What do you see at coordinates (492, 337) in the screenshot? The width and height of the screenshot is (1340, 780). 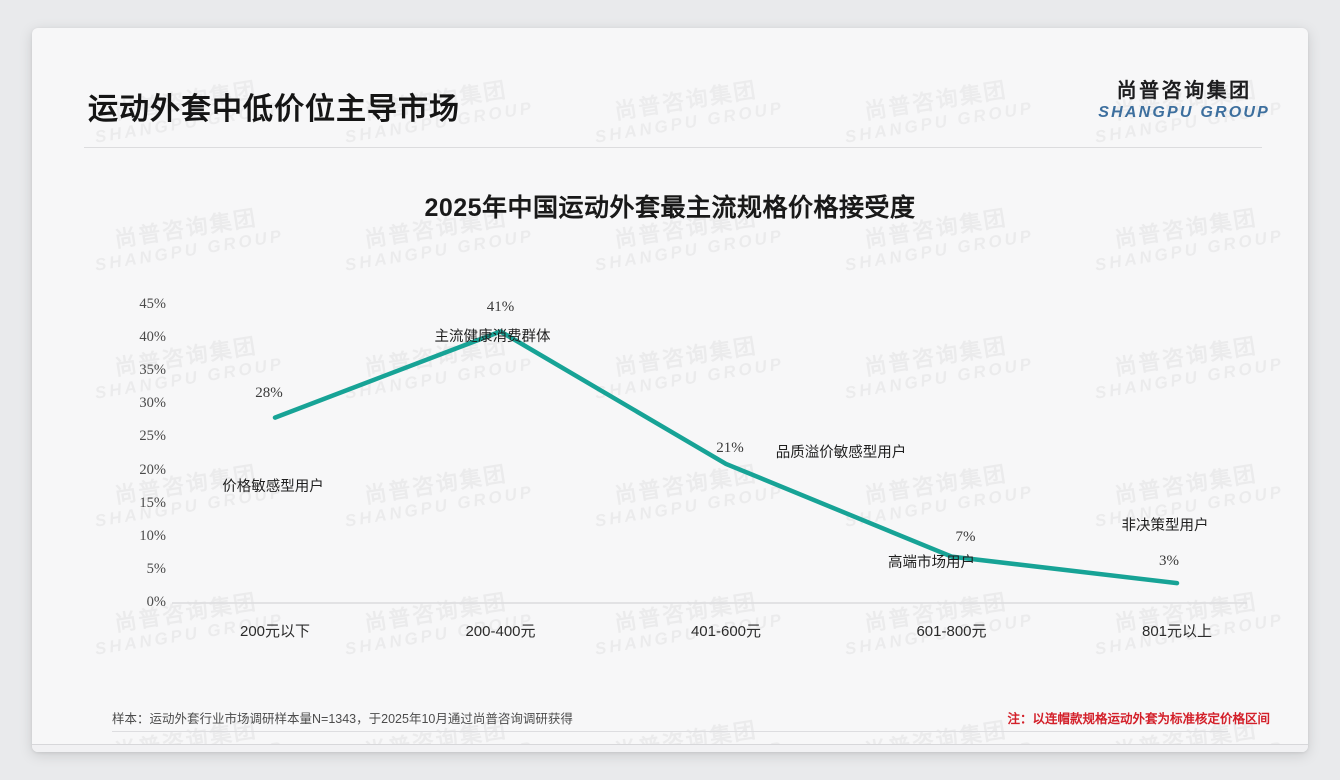 I see `point-annotation: 主流健康消费群体` at bounding box center [492, 337].